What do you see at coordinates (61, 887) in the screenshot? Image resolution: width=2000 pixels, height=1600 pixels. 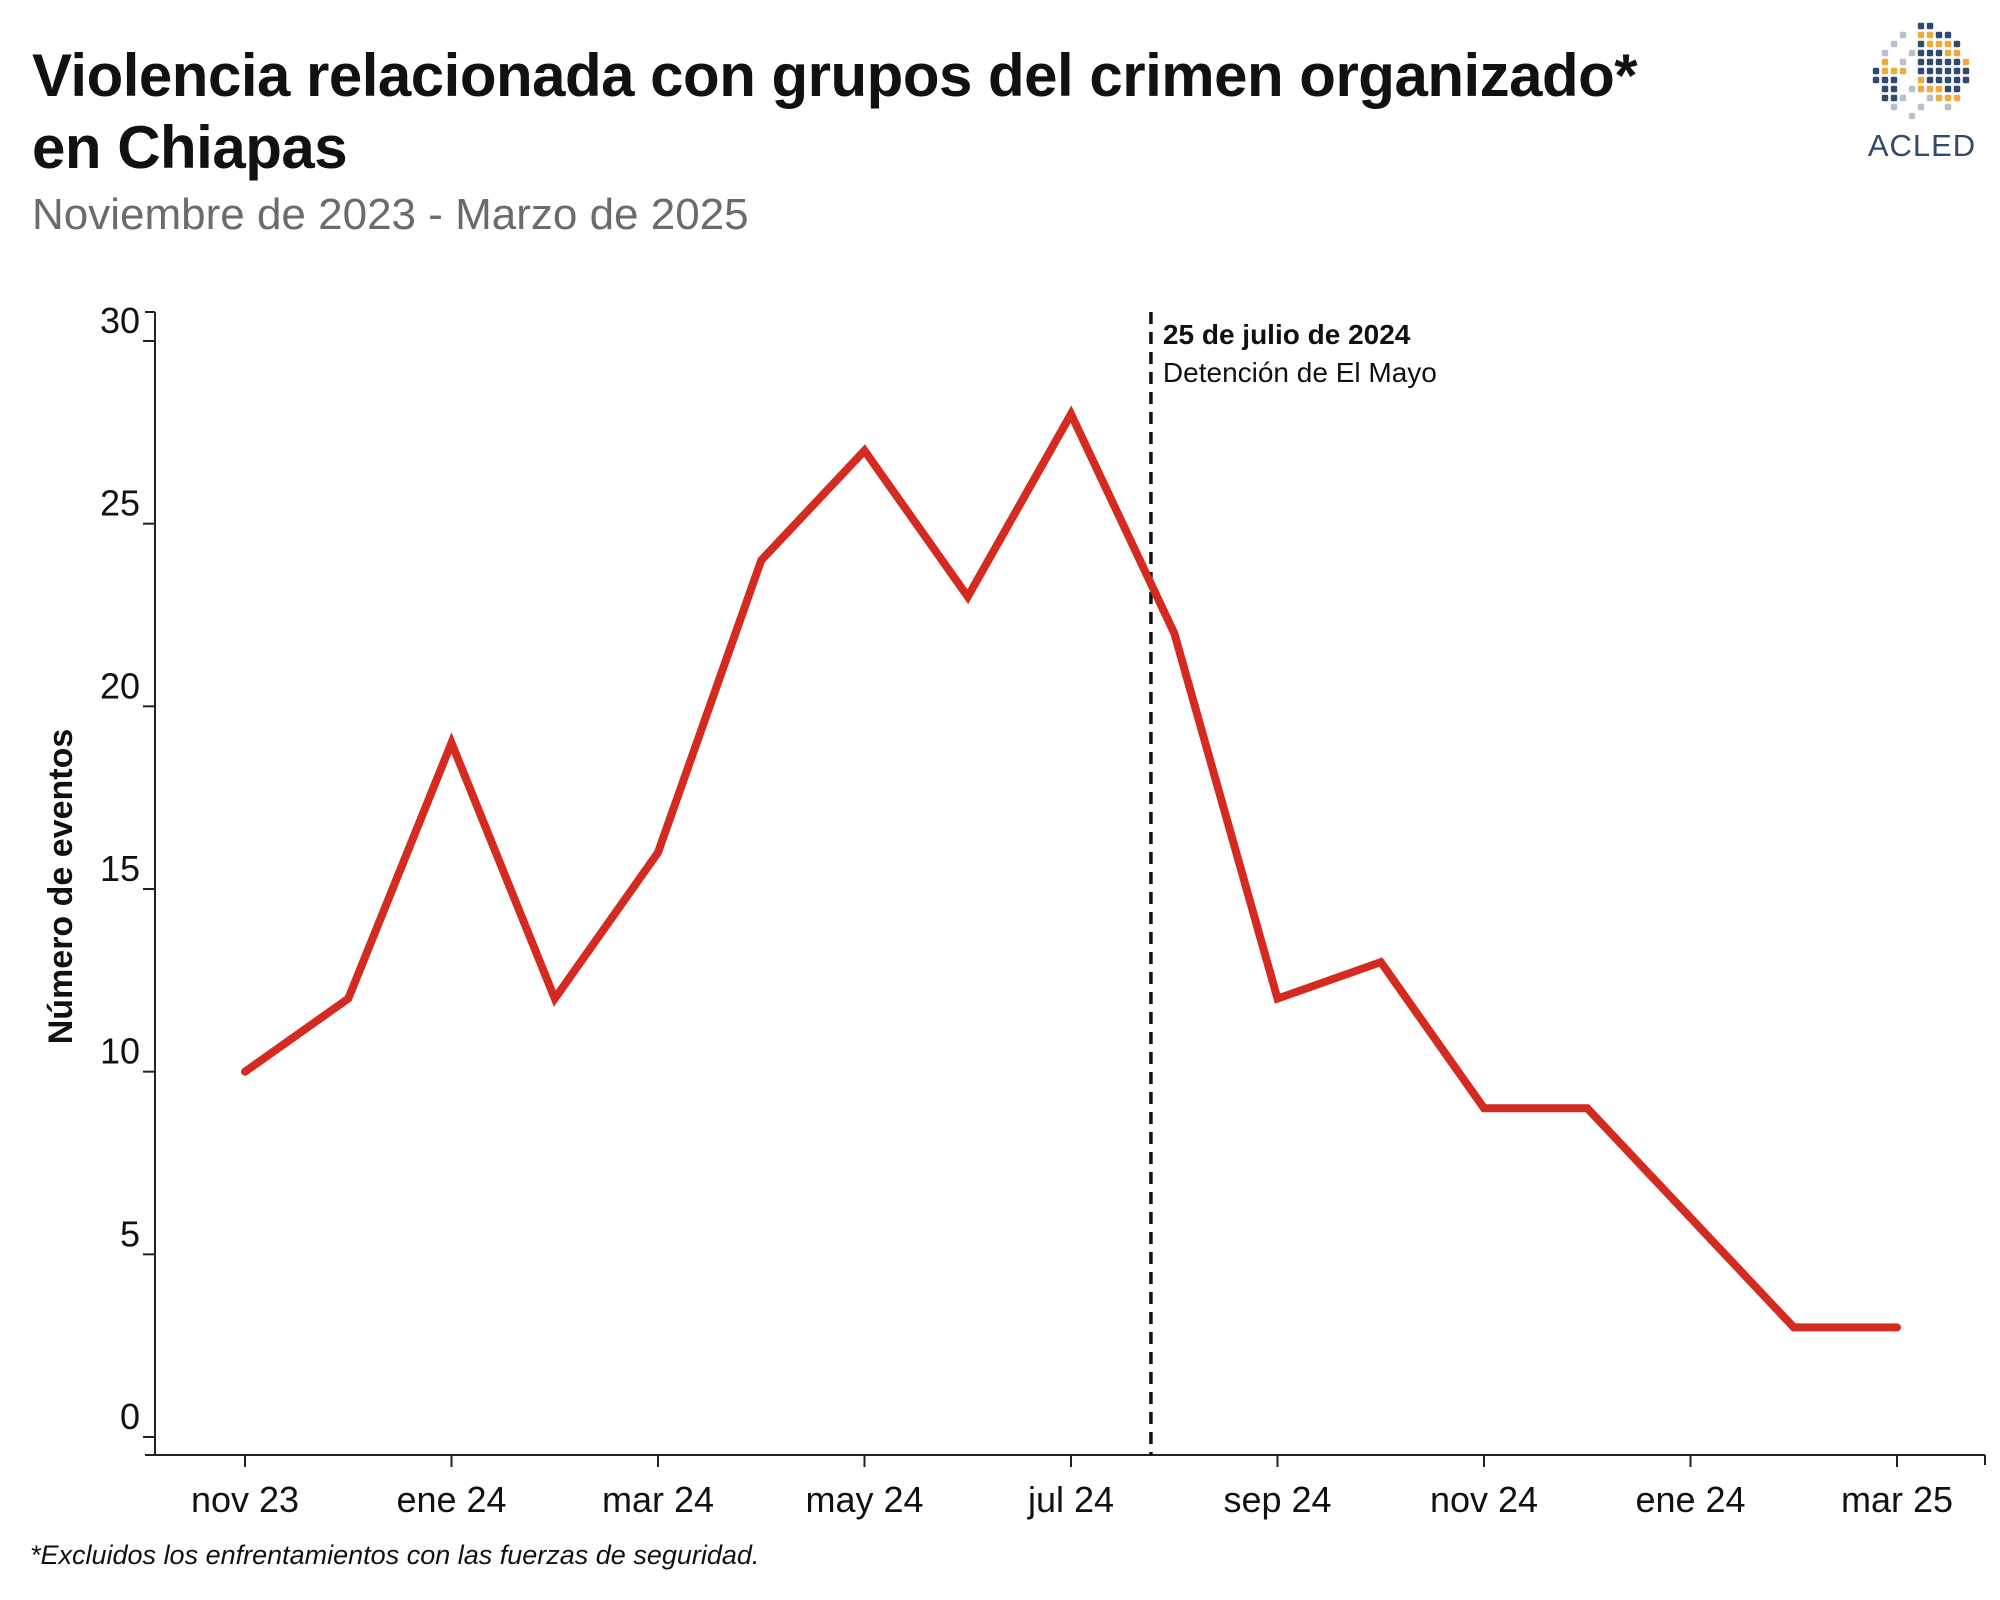 I see `y-axis-label: Número de eventos` at bounding box center [61, 887].